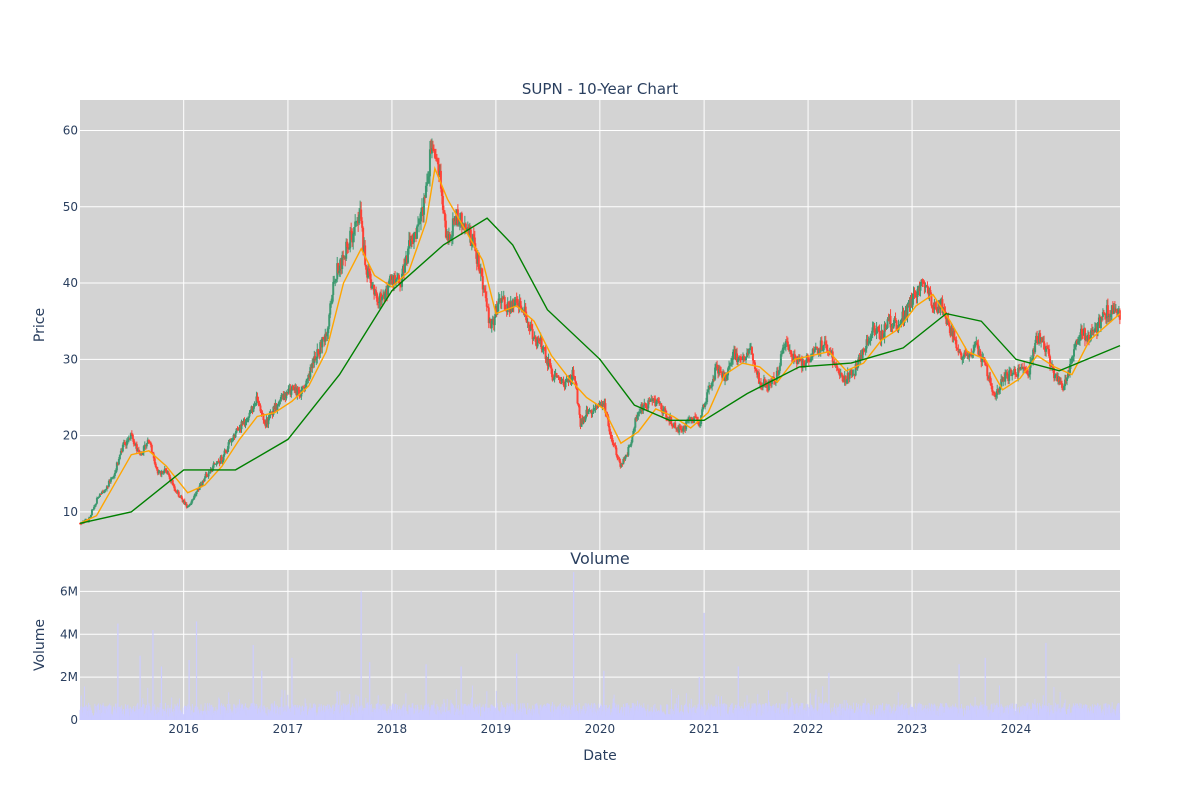  What do you see at coordinates (1016, 729) in the screenshot?
I see `x-tick-label: 2024` at bounding box center [1016, 729].